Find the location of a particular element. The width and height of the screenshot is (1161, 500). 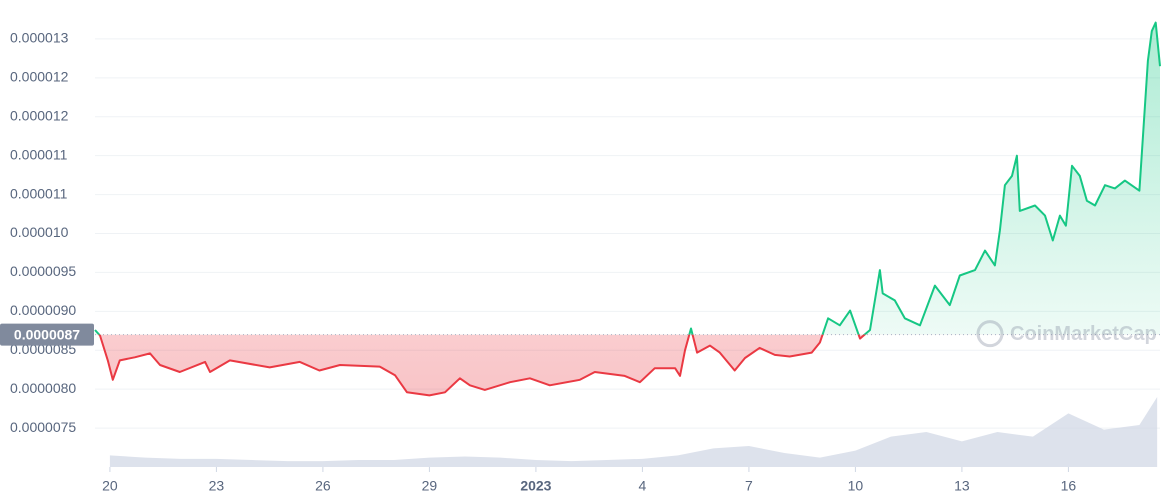

current-price-label: 0.0000087 is located at coordinates (47, 334).